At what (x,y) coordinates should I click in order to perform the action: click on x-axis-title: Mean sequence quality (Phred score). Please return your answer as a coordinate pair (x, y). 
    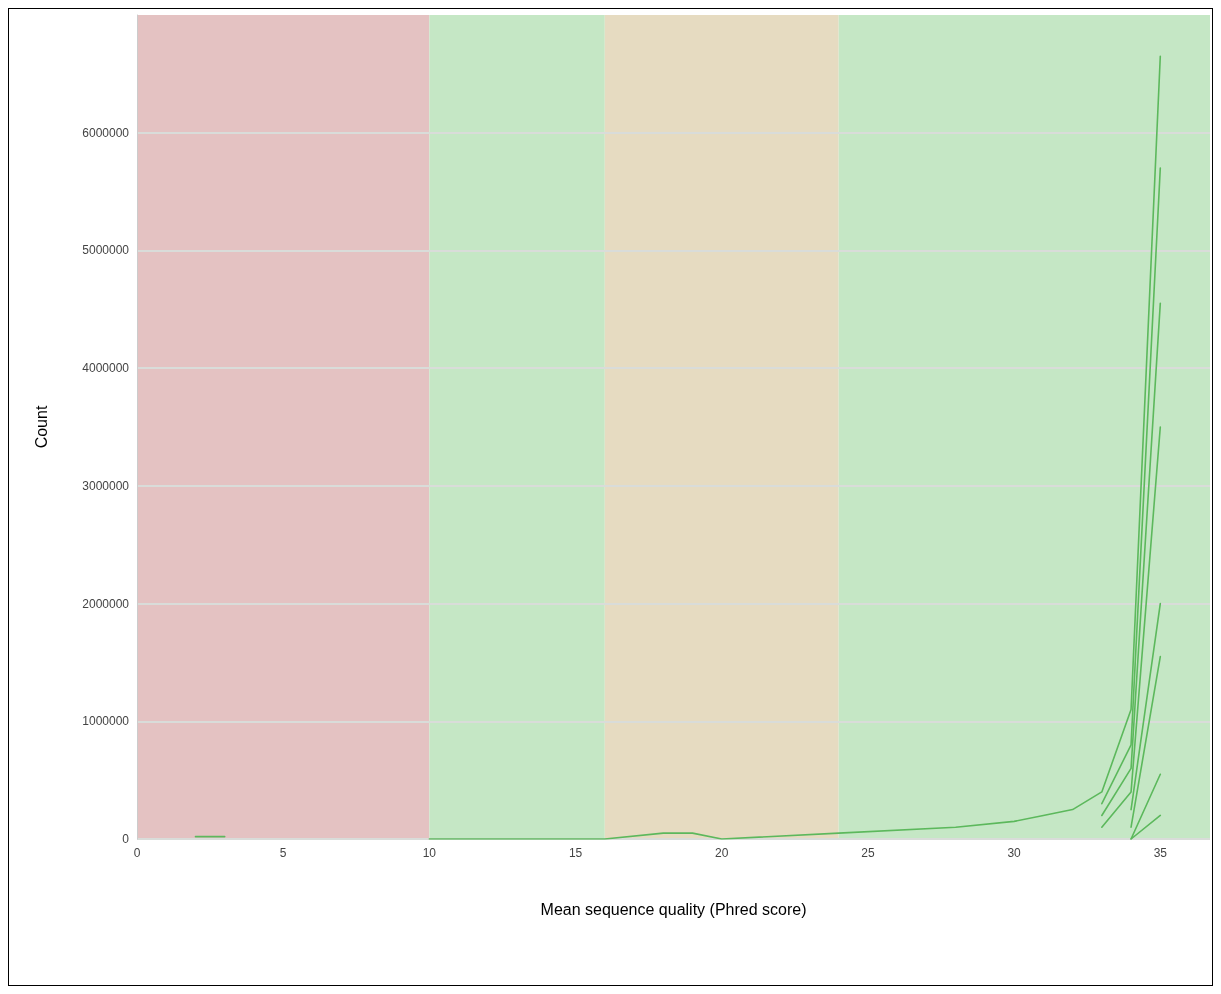
    Looking at the image, I should click on (673, 909).